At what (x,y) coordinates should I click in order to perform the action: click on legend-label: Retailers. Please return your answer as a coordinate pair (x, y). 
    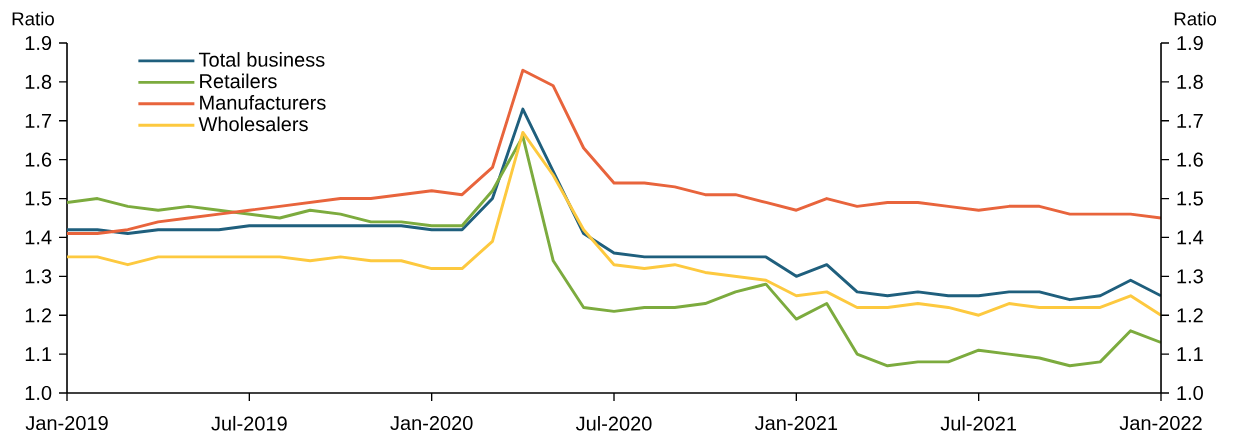
    Looking at the image, I should click on (238, 81).